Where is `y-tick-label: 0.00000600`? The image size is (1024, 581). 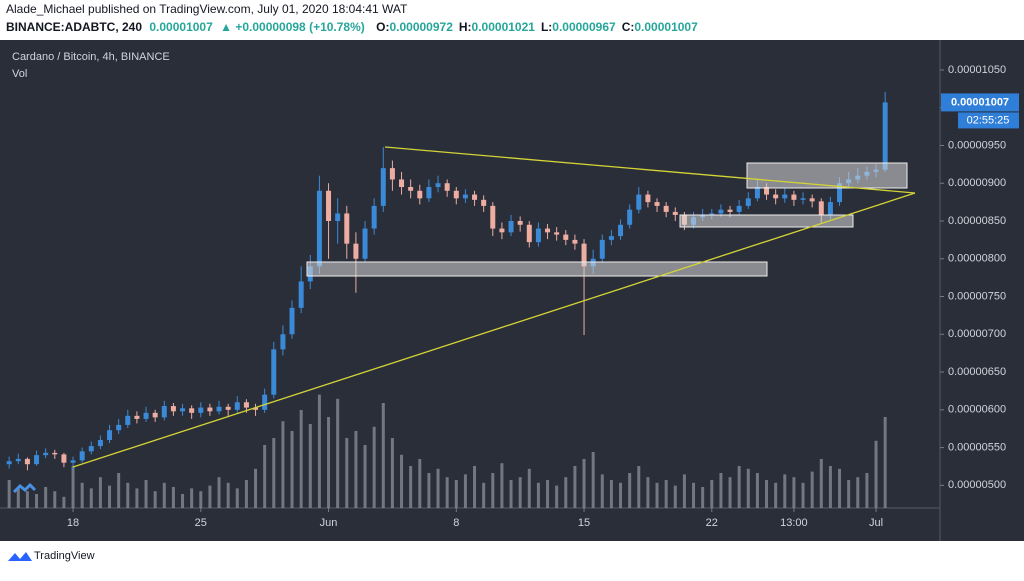
y-tick-label: 0.00000600 is located at coordinates (977, 410).